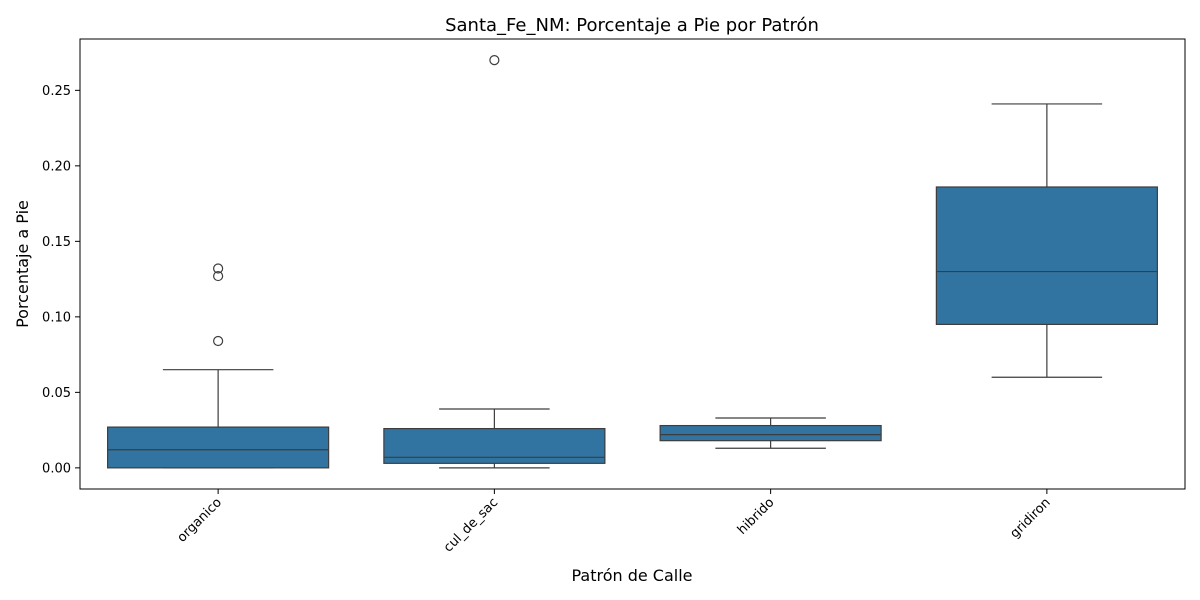  Describe the element at coordinates (56, 242) in the screenshot. I see `y-tick-label: 0.15` at that location.